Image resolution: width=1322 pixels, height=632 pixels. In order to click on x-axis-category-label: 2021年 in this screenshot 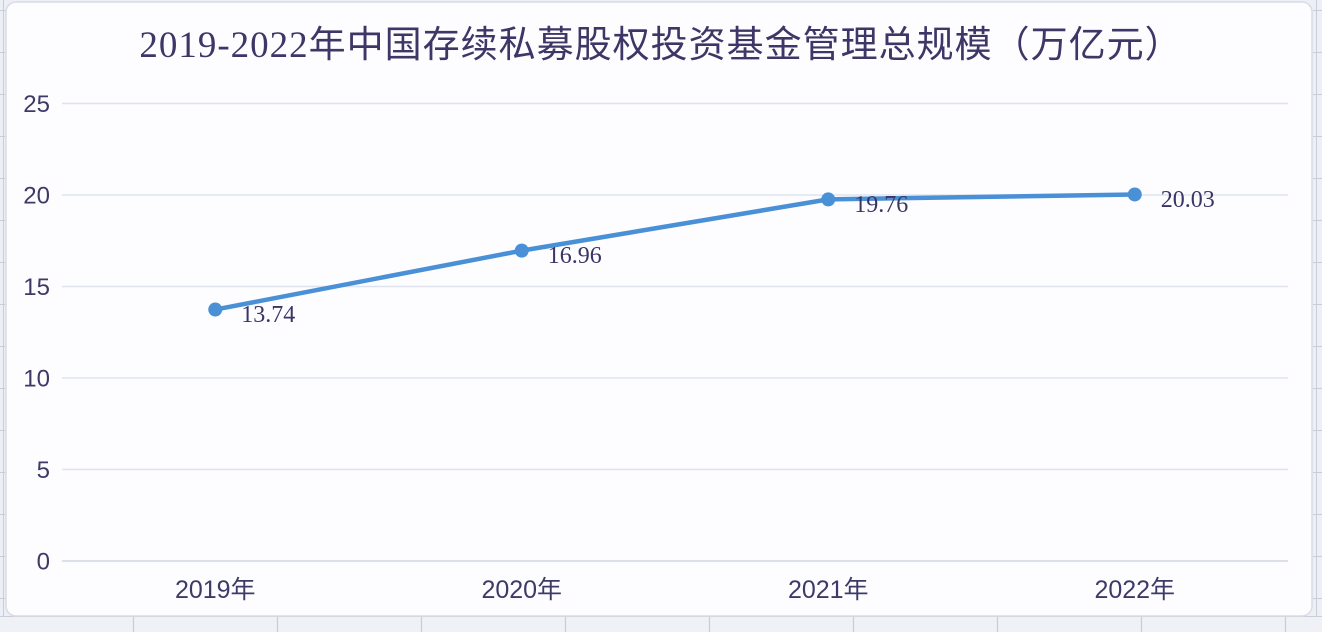, I will do `click(828, 590)`.